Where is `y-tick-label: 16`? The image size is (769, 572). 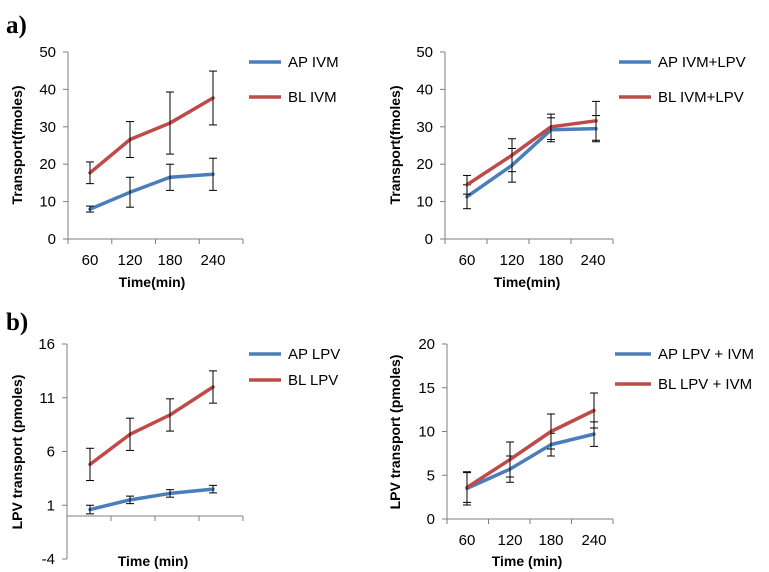 y-tick-label: 16 is located at coordinates (46, 344).